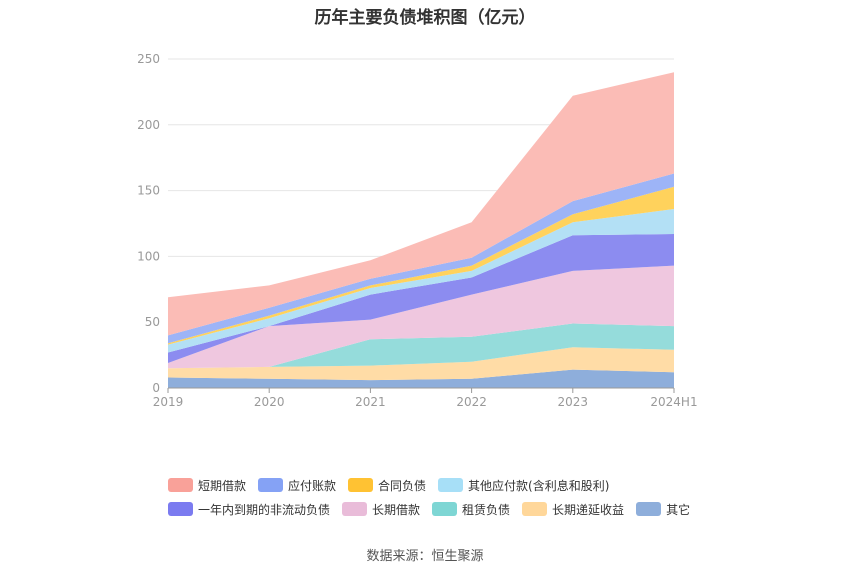 This screenshot has height=575, width=850. What do you see at coordinates (312, 485) in the screenshot?
I see `legend-label: 应付账款` at bounding box center [312, 485].